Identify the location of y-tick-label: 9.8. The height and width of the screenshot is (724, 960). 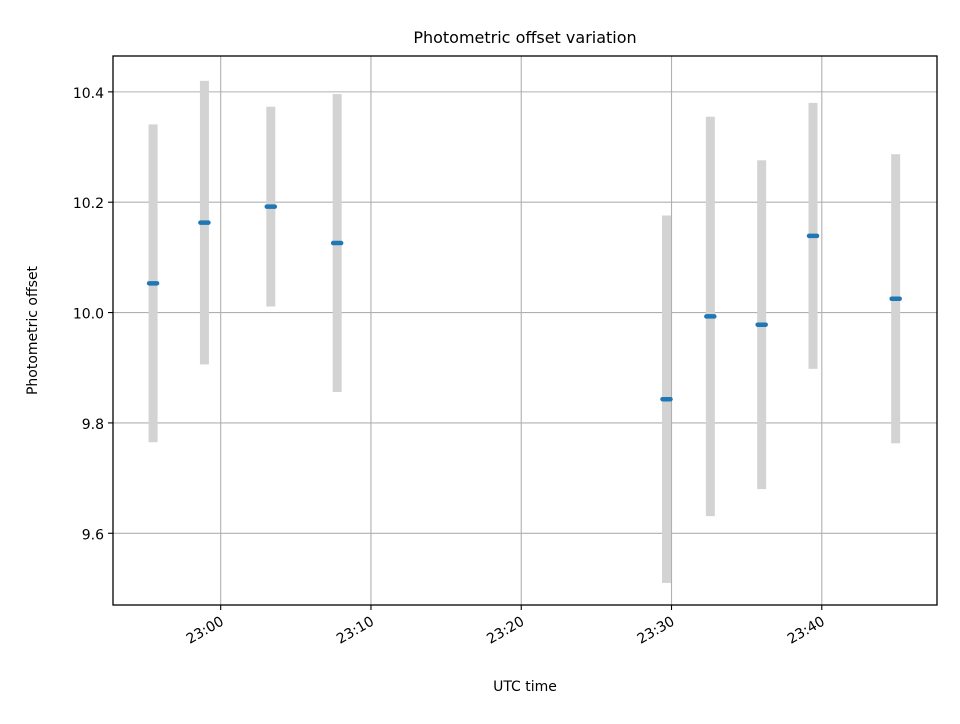
(93, 425).